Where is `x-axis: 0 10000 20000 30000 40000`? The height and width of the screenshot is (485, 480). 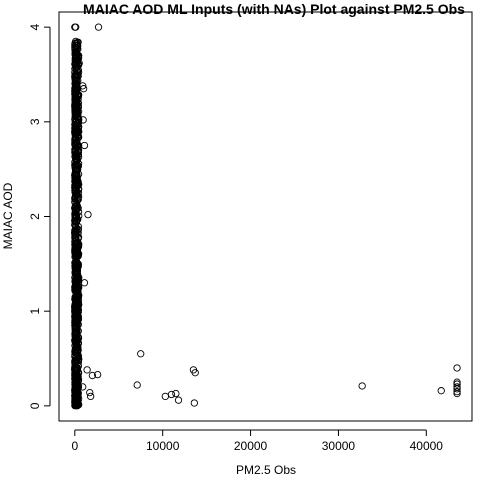
x-axis: 0 10000 20000 30000 40000 is located at coordinates (257, 441).